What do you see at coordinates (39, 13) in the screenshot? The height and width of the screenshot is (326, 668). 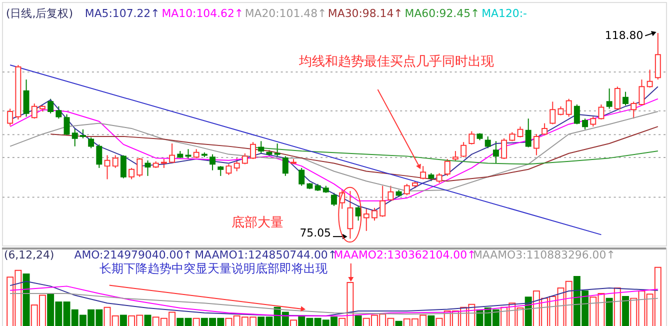 I see `text: (日线,后复权)` at bounding box center [39, 13].